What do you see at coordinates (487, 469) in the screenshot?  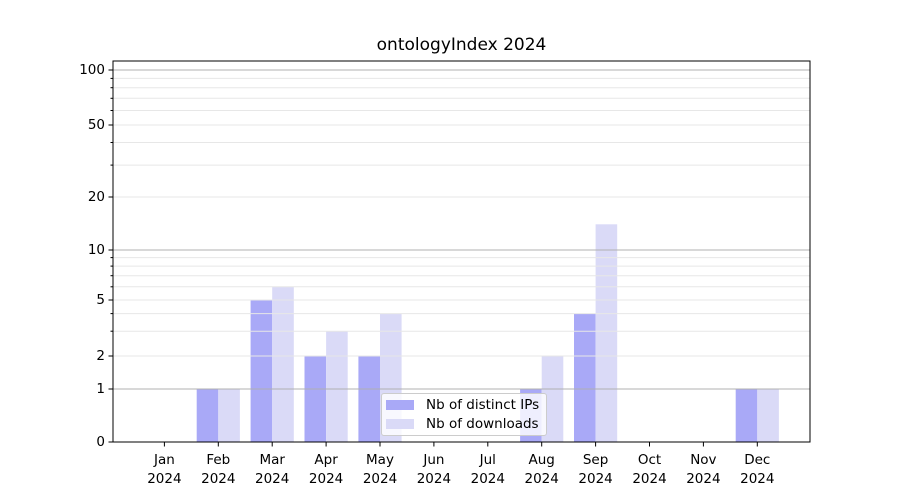 I see `x-tick-label-jul: Jul 2024` at bounding box center [487, 469].